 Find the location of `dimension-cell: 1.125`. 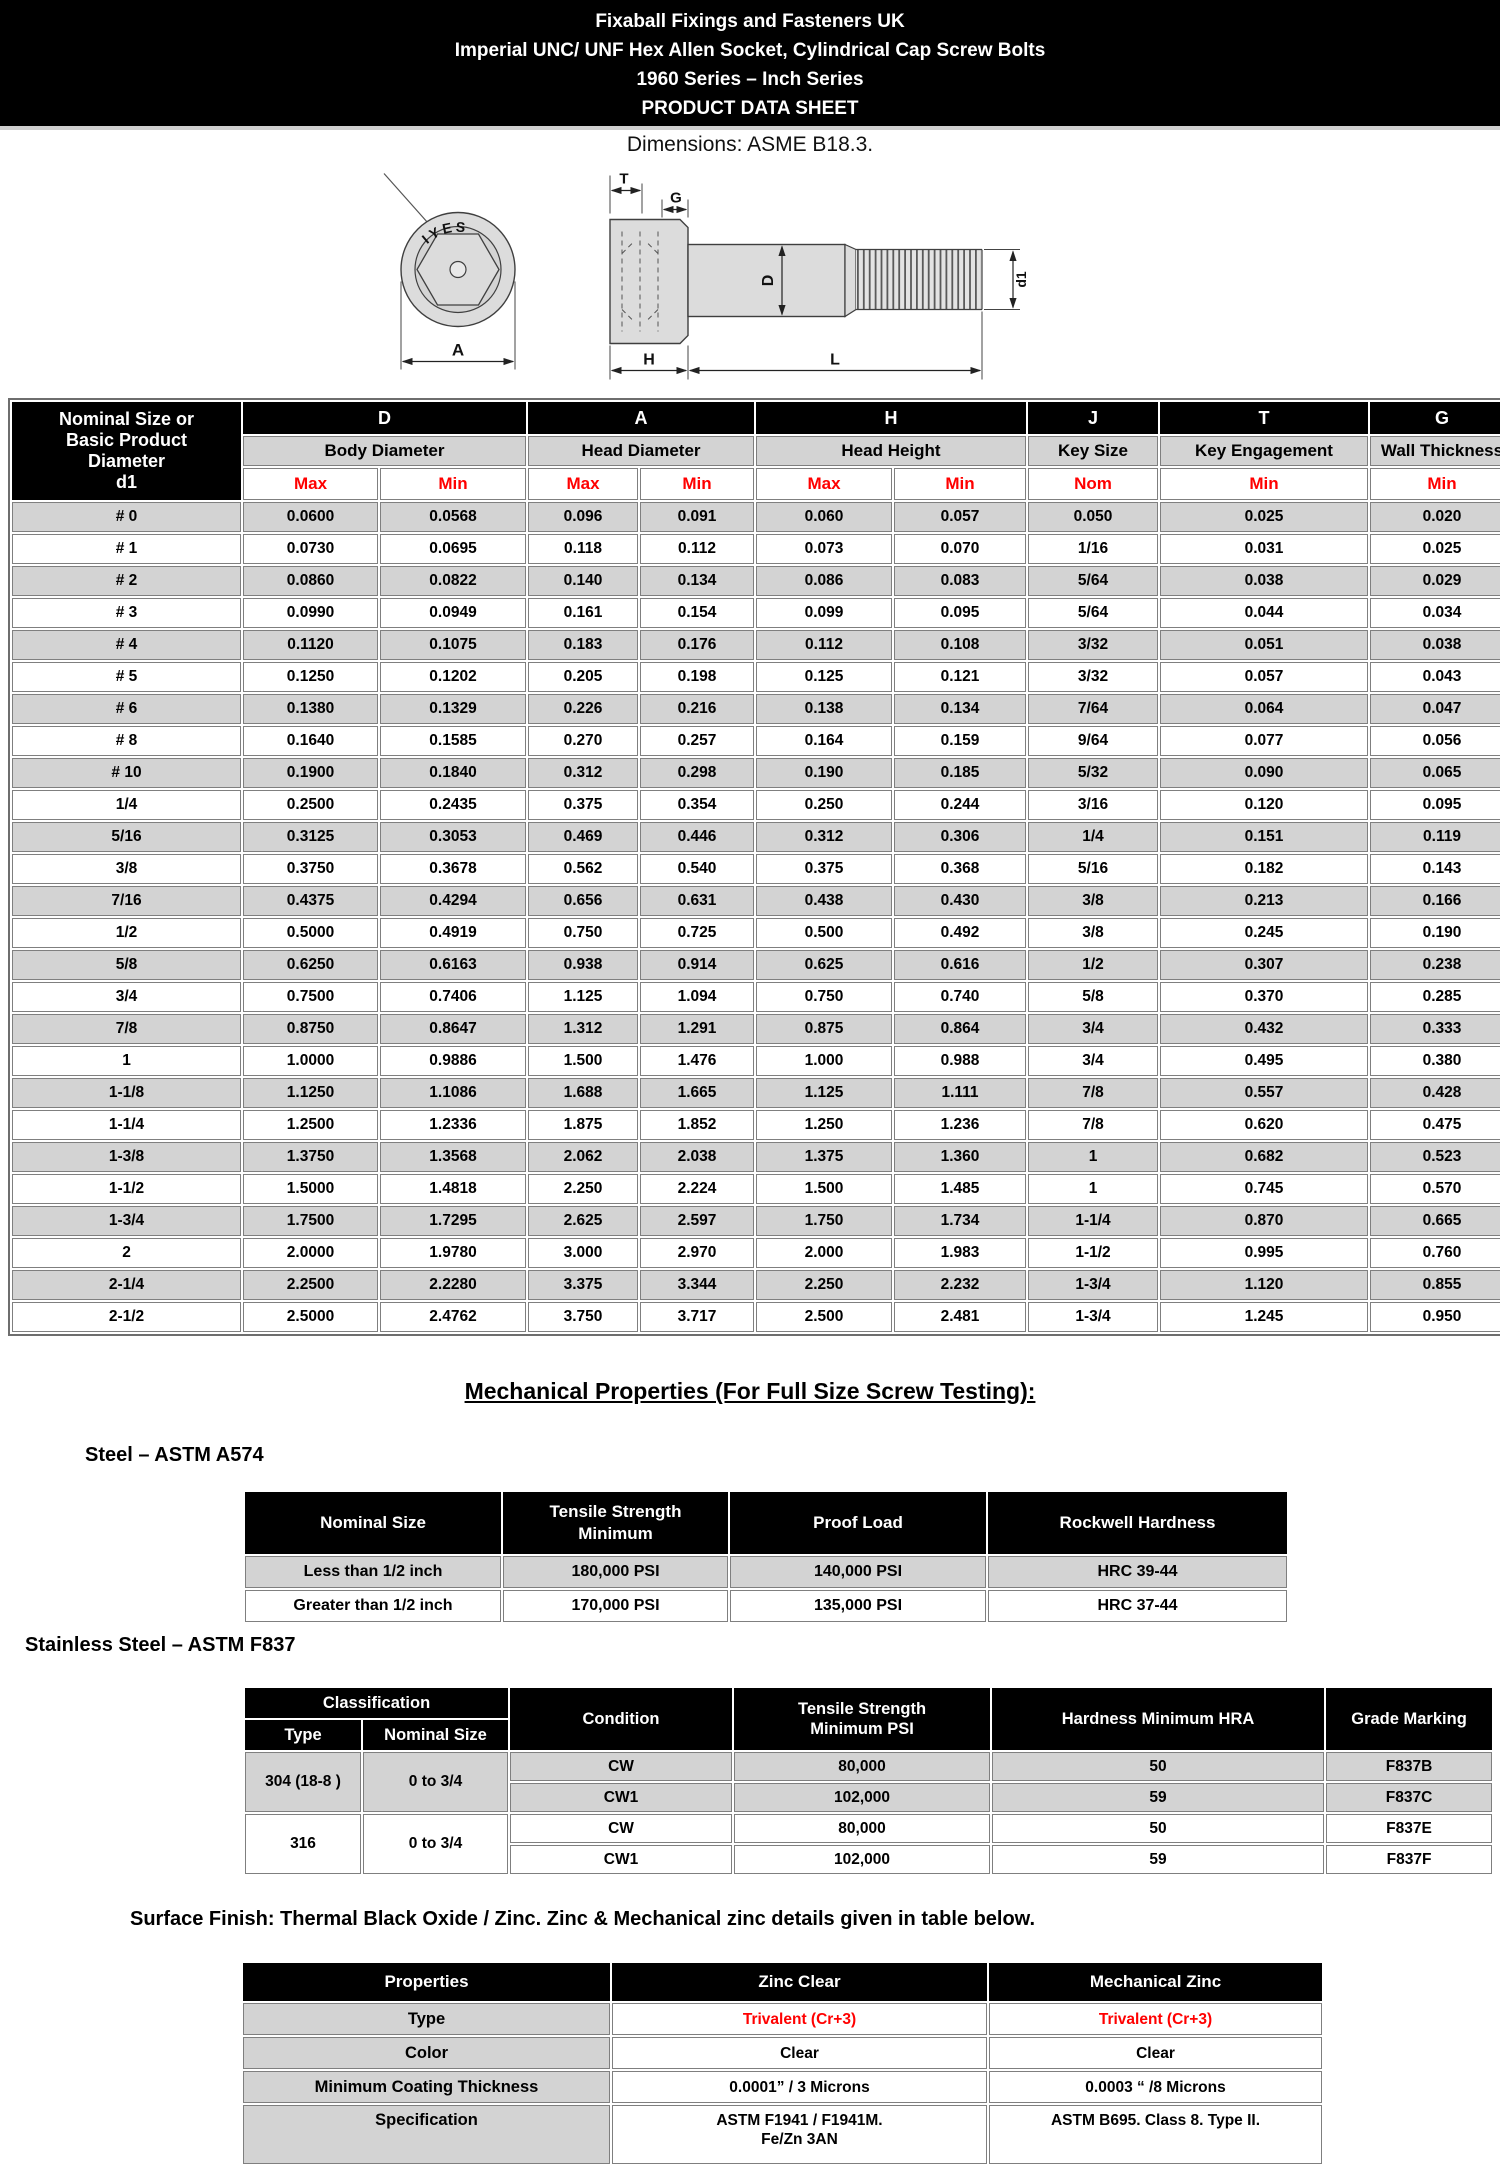

dimension-cell: 1.125 is located at coordinates (583, 997).